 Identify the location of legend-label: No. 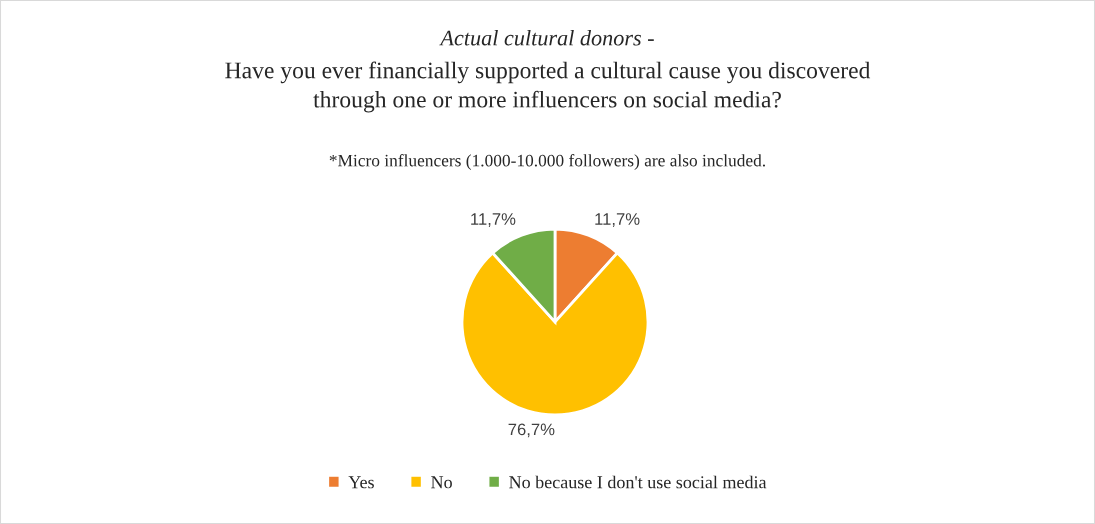
(441, 482).